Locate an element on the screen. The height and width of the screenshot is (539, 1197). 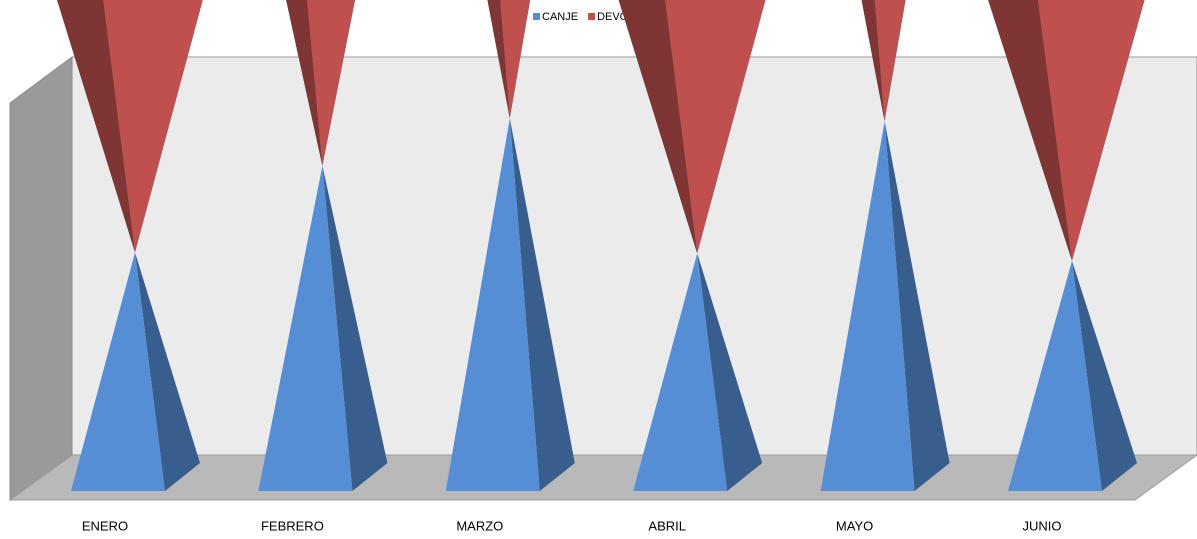
legend-label: CANJE is located at coordinates (560, 17).